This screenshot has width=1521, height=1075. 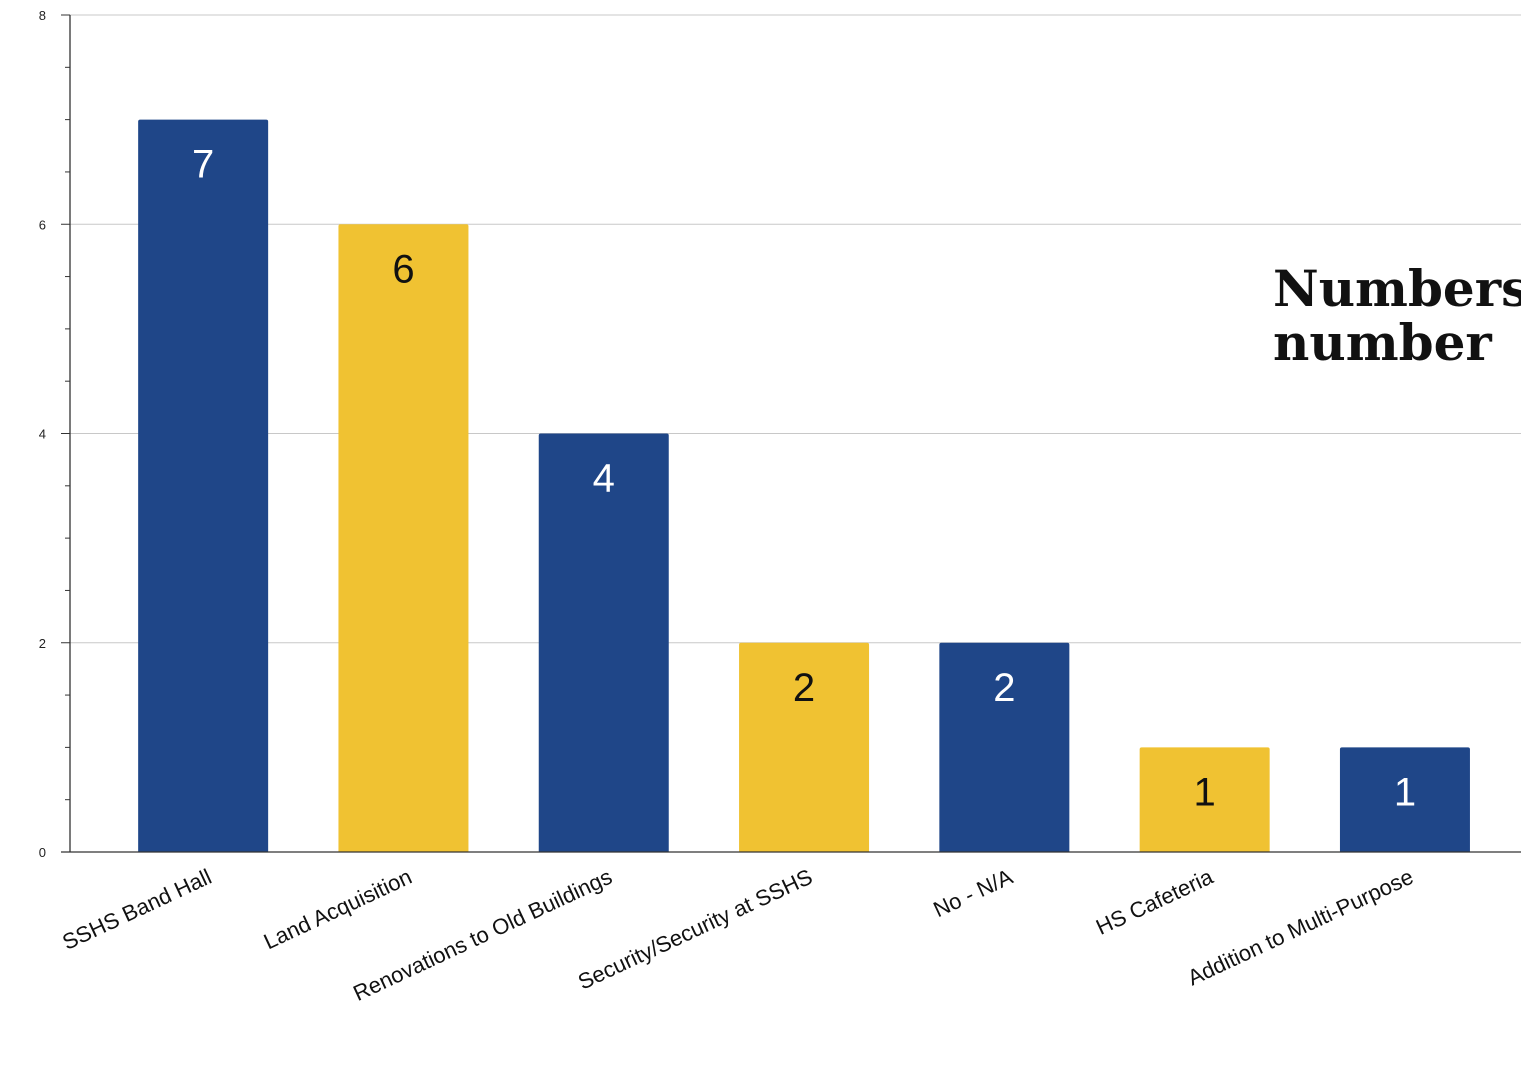 I want to click on chart-title-line-2: number, so click(x=1382, y=342).